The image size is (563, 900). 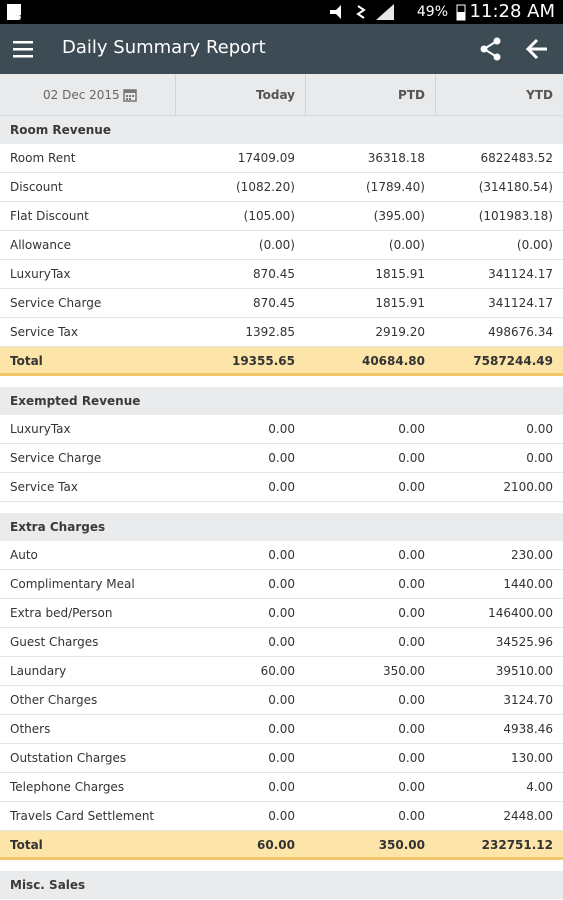 I want to click on row-label: Flat Discount, so click(x=49, y=216).